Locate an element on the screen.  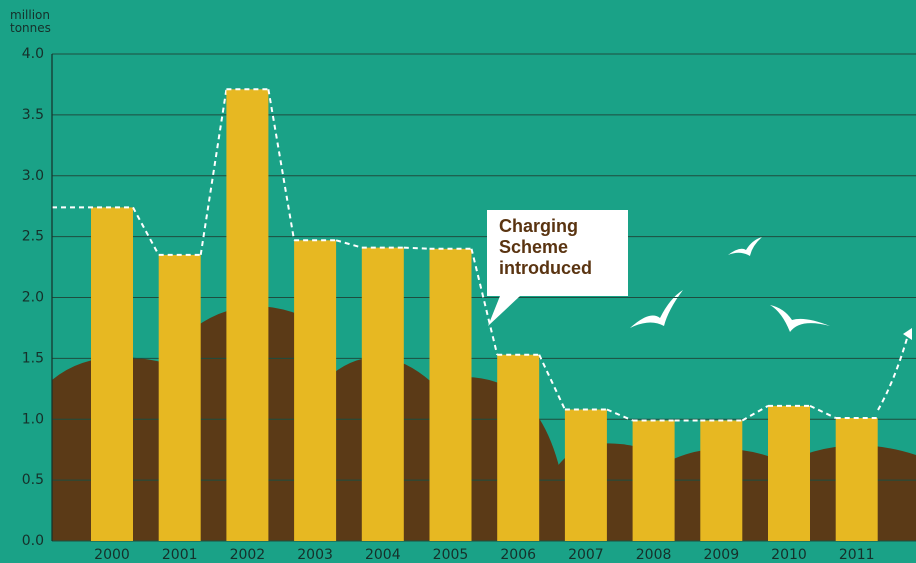
trend-arrow is located at coordinates (893, 372).